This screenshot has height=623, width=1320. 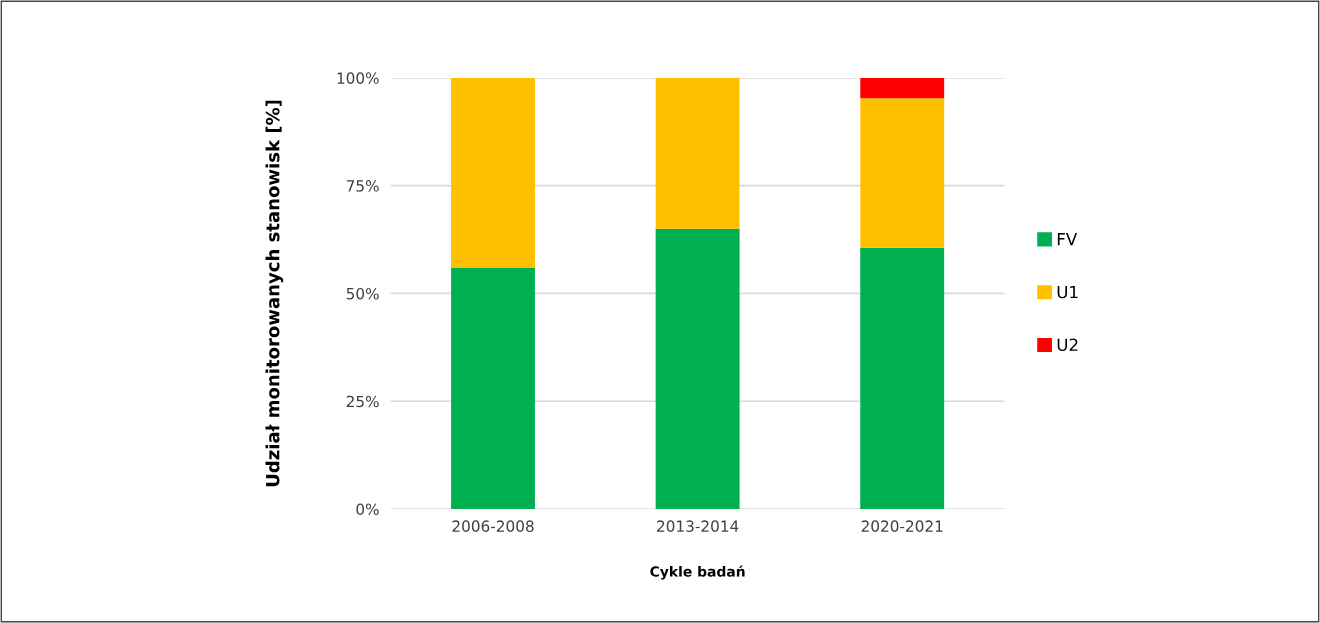 I want to click on legend-label: FV, so click(x=1067, y=239).